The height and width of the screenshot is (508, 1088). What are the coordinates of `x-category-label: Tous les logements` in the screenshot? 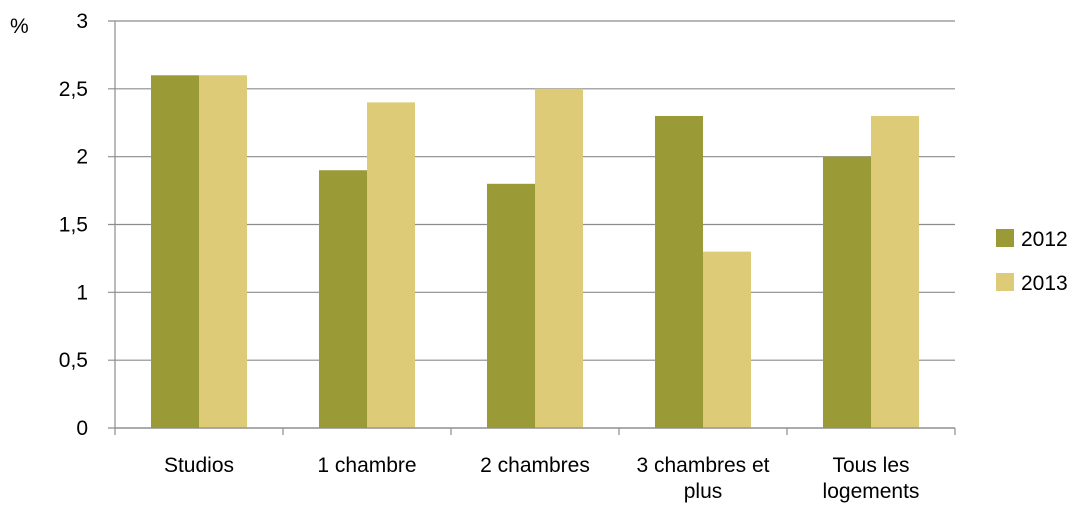 It's located at (871, 478).